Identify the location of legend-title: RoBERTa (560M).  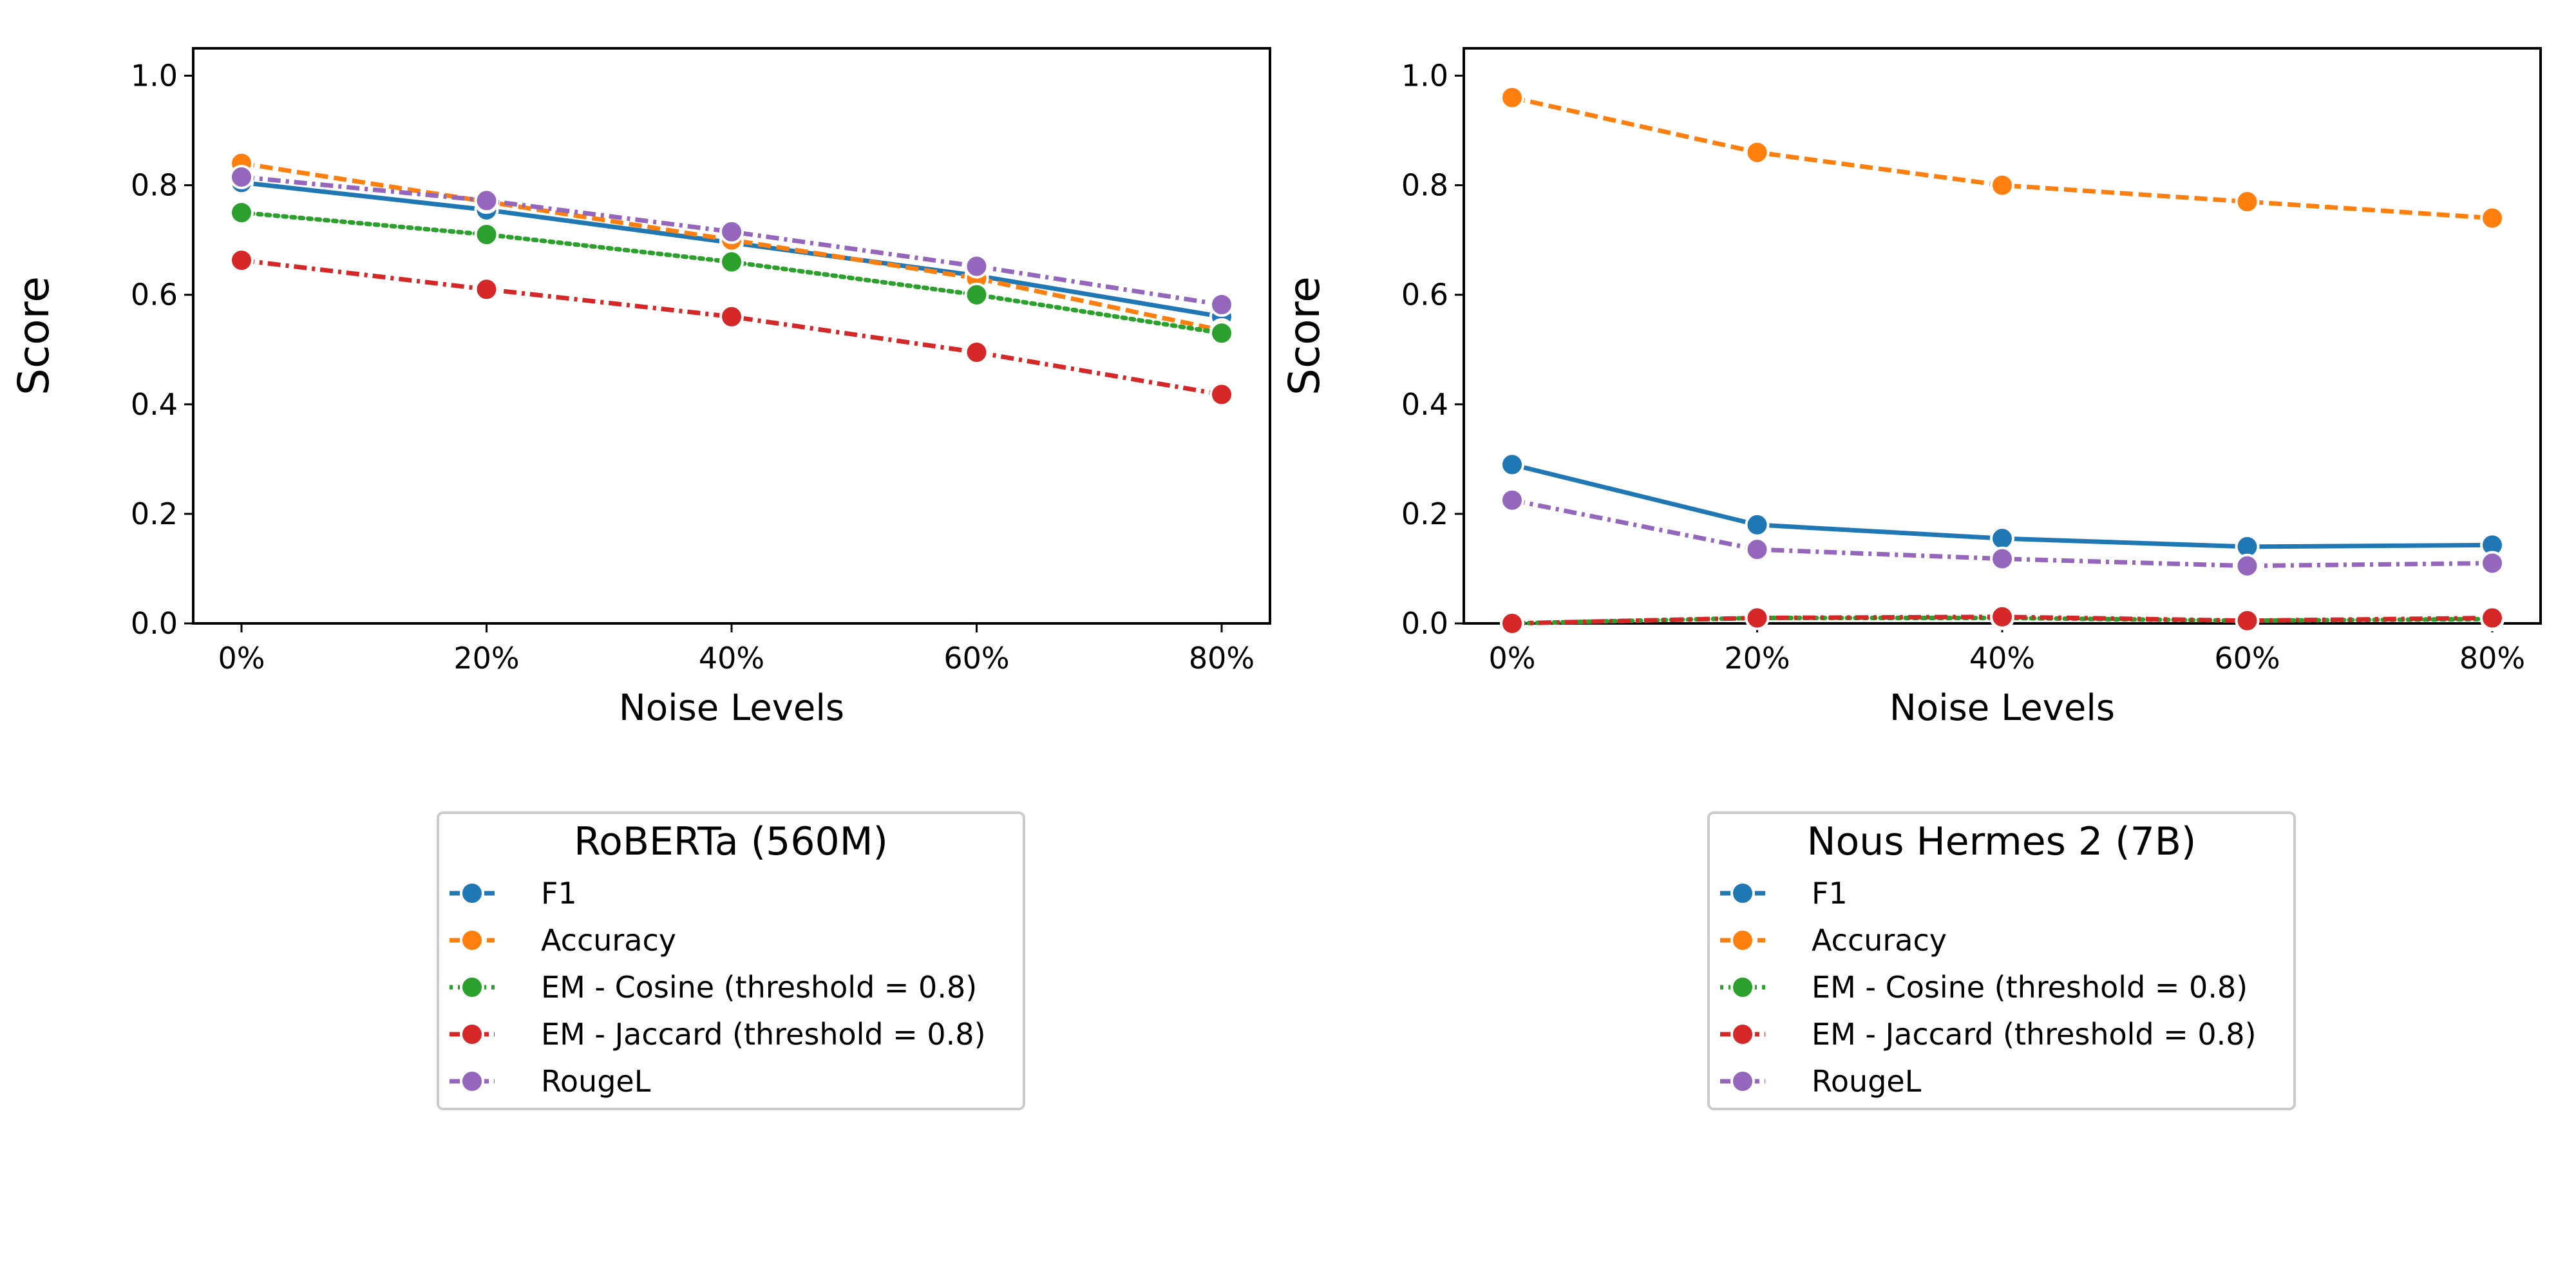
(731, 842).